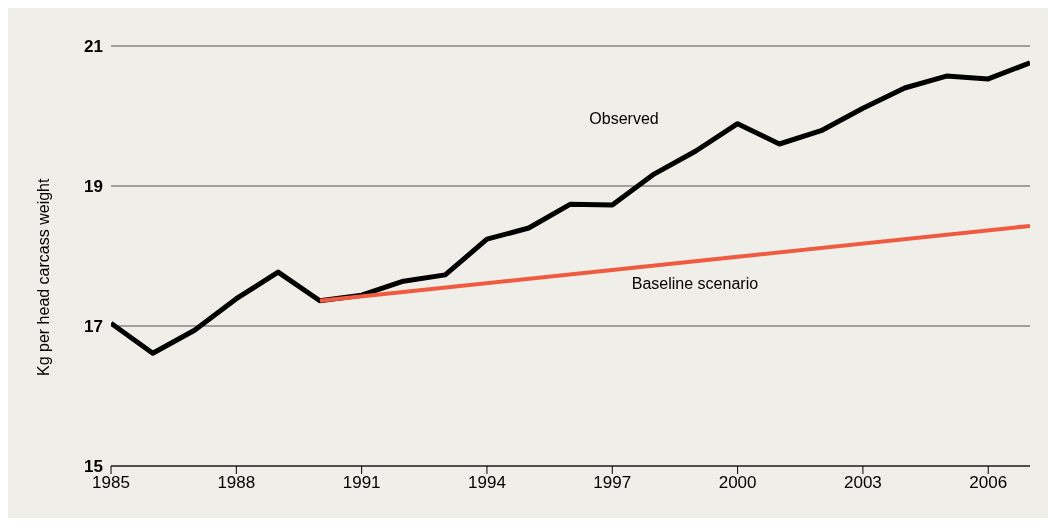 The height and width of the screenshot is (529, 1056). I want to click on x-tick-label: 1994, so click(487, 483).